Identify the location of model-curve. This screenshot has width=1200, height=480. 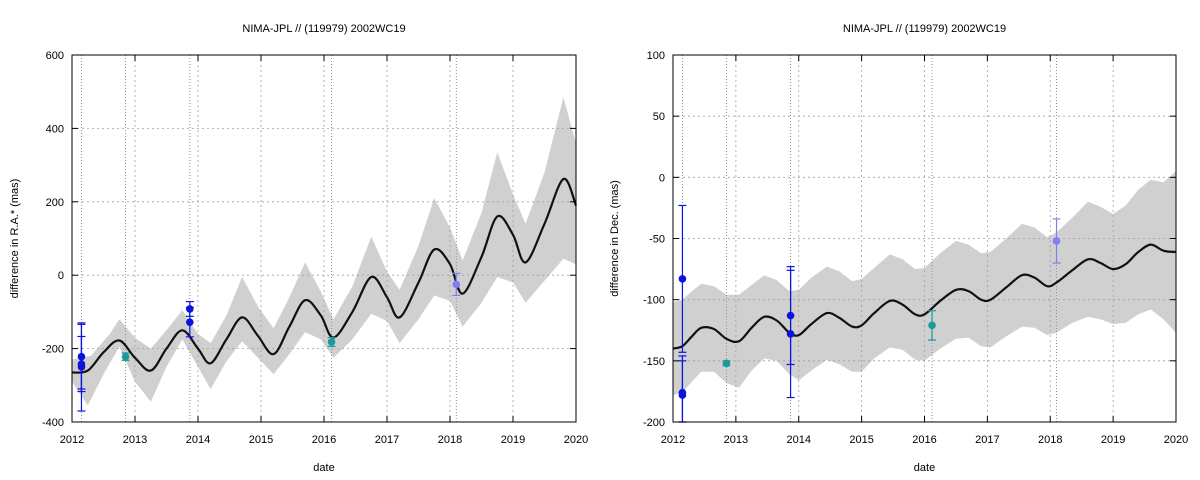
(924, 296).